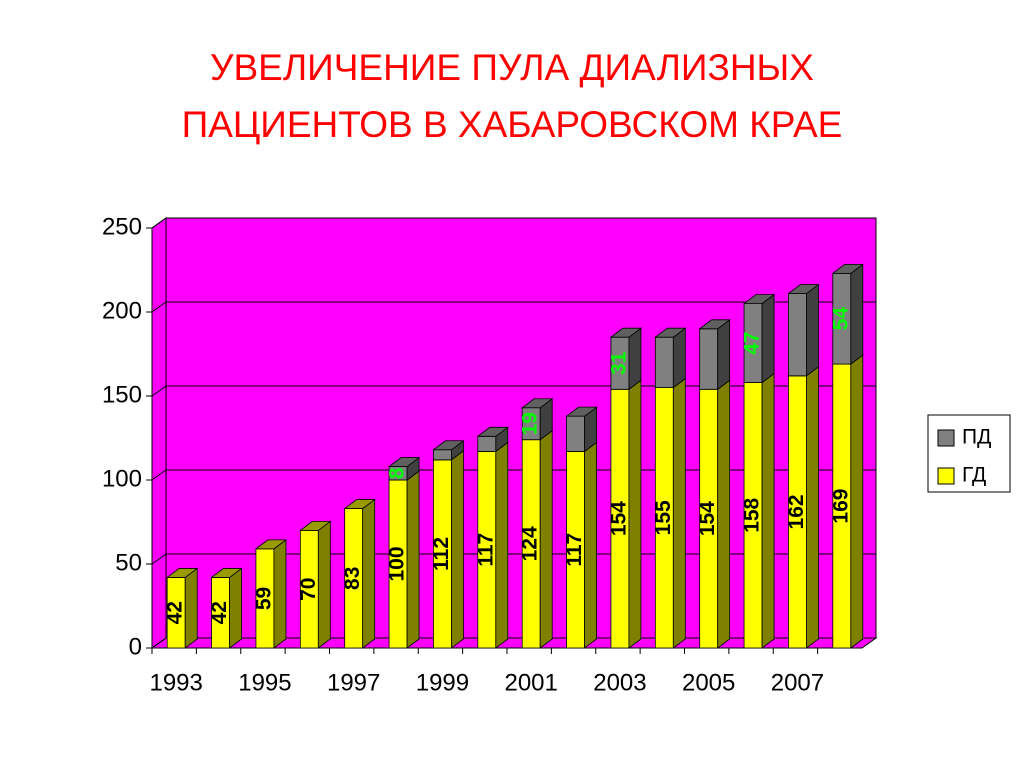  I want to click on x-tick-label: 2005, so click(708, 682).